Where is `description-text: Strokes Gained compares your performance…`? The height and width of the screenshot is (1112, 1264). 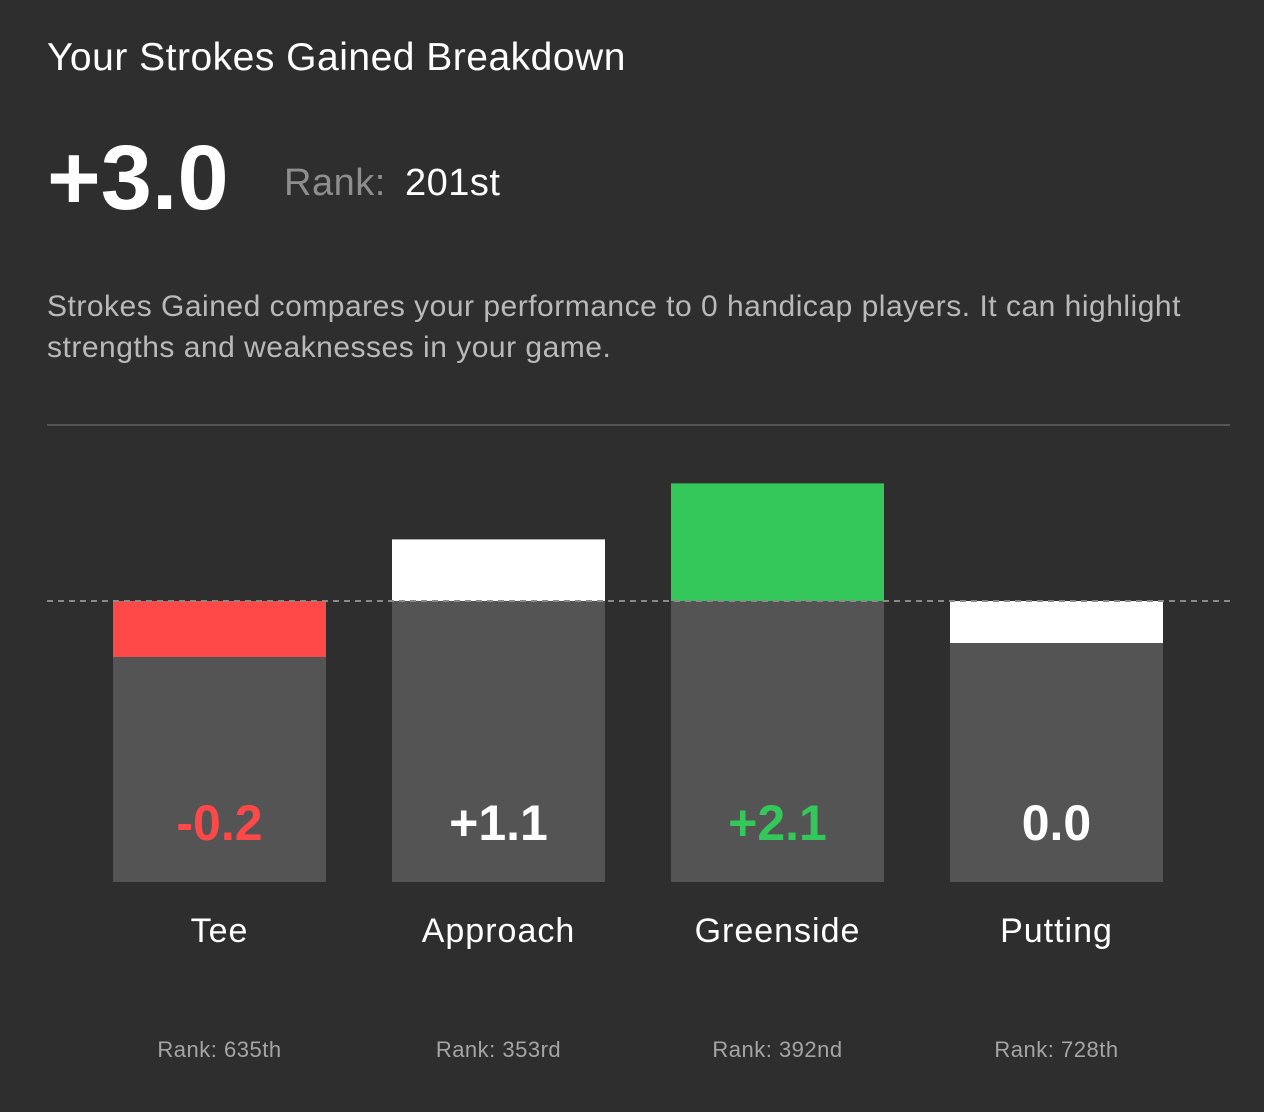 description-text: Strokes Gained compares your performance… is located at coordinates (614, 327).